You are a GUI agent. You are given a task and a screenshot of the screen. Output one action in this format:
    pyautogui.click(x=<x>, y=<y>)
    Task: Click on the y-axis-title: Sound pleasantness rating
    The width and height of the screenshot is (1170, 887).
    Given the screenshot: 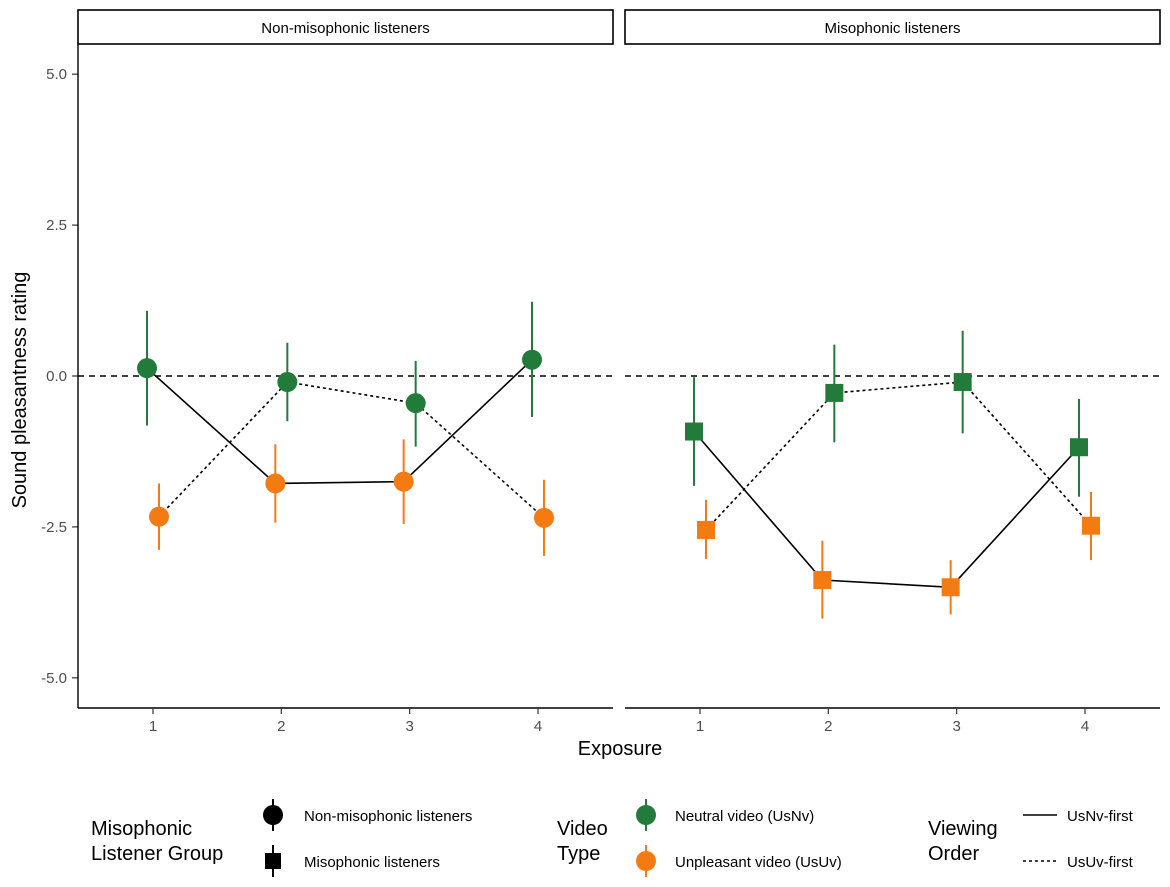 What is the action you would take?
    pyautogui.click(x=20, y=390)
    